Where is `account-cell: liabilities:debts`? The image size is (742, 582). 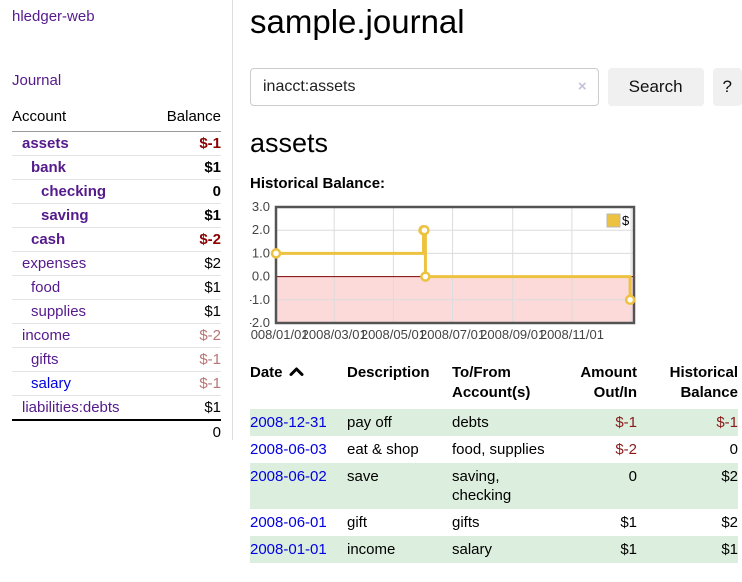 account-cell: liabilities:debts is located at coordinates (81, 407).